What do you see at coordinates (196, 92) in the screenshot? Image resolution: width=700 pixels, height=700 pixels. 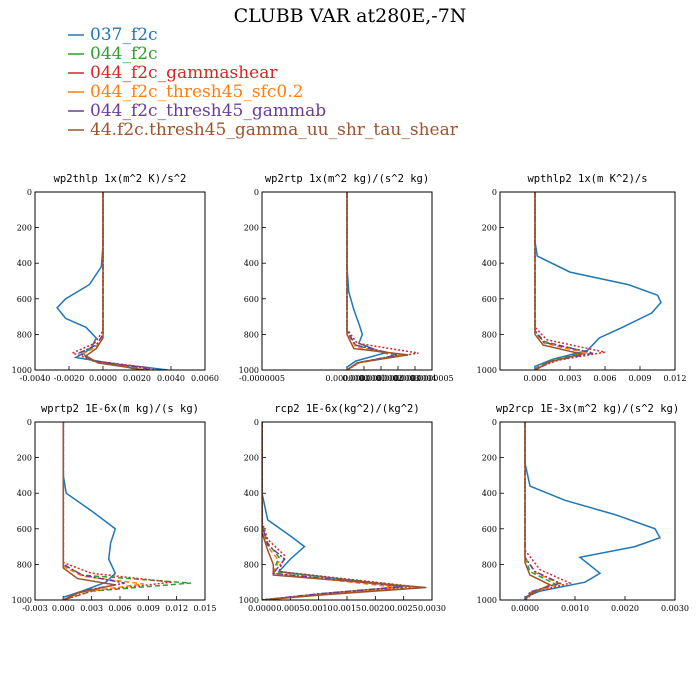 I see `legend-entry: 044_f2c_thresh45_sfc0.2` at bounding box center [196, 92].